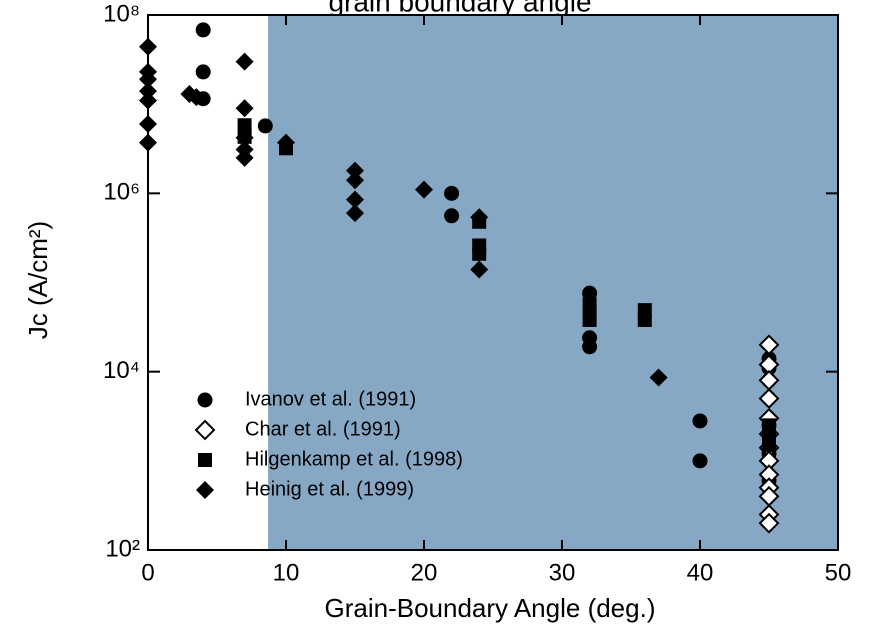  What do you see at coordinates (121, 13) in the screenshot?
I see `y-tick-label: 10⁸` at bounding box center [121, 13].